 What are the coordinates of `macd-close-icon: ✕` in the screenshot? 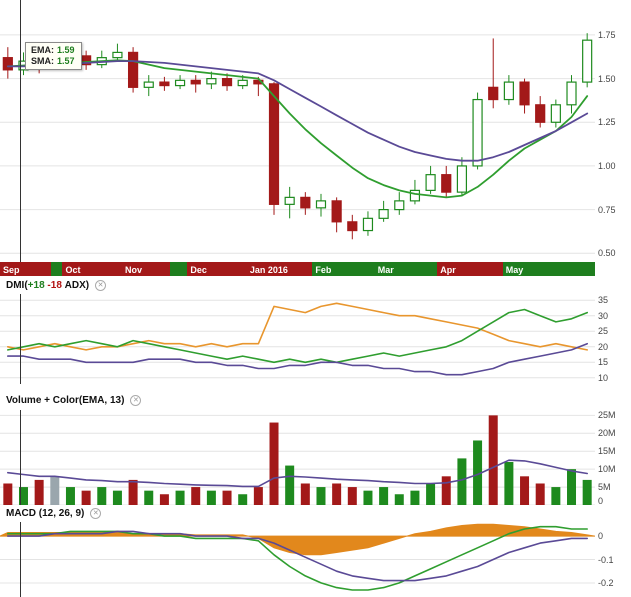 It's located at (96, 513).